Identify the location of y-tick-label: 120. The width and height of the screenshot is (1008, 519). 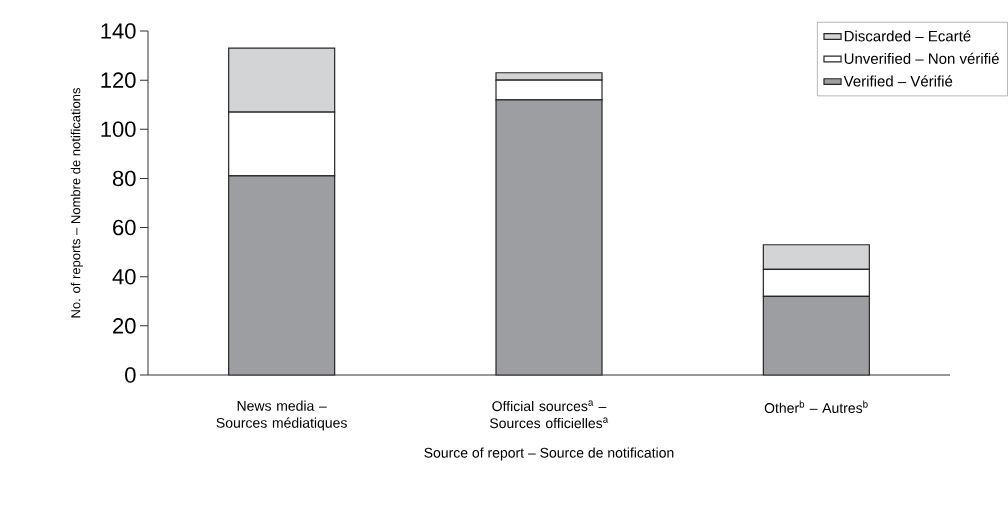
(118, 80).